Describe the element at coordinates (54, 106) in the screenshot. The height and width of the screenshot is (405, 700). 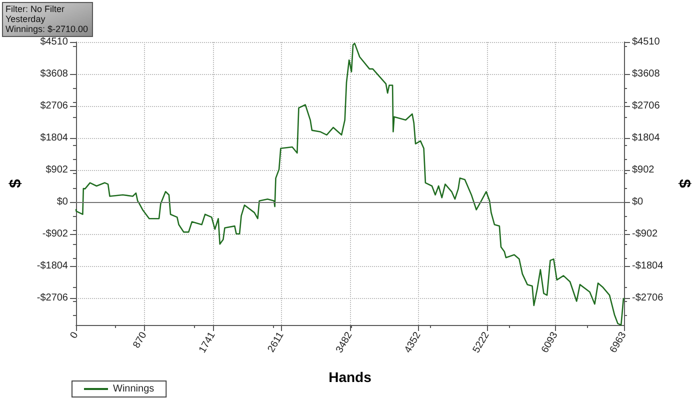
I see `y-tick-label: $2706` at that location.